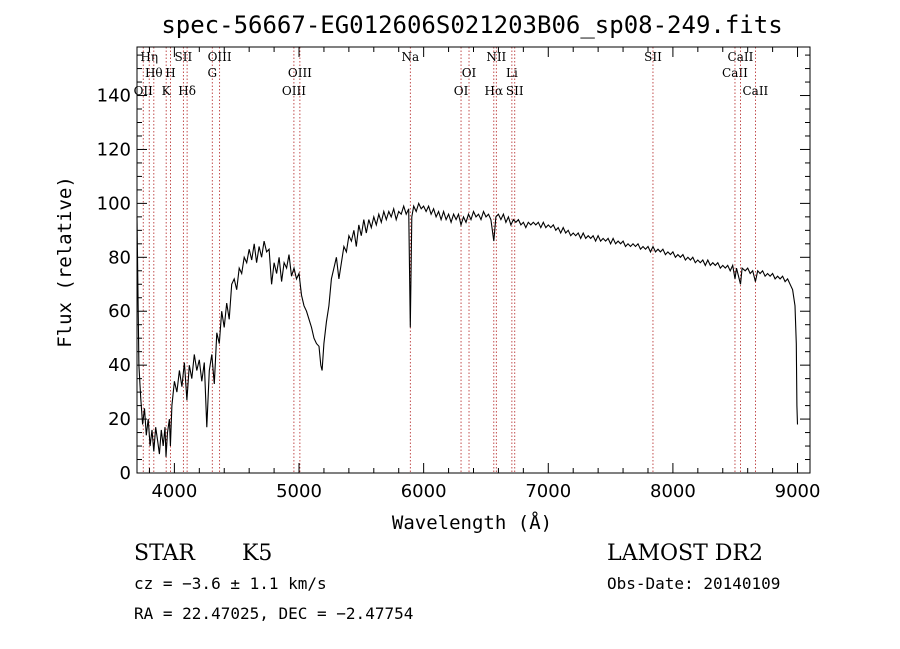 The image size is (900, 649). I want to click on y-tick-label: 80, so click(119, 257).